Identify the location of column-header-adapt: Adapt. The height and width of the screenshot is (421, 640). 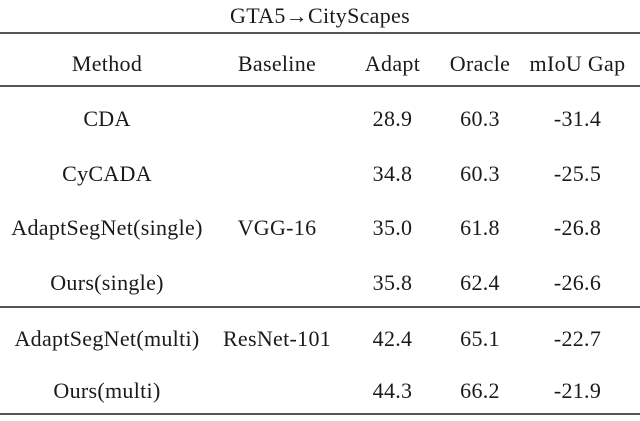
(392, 63).